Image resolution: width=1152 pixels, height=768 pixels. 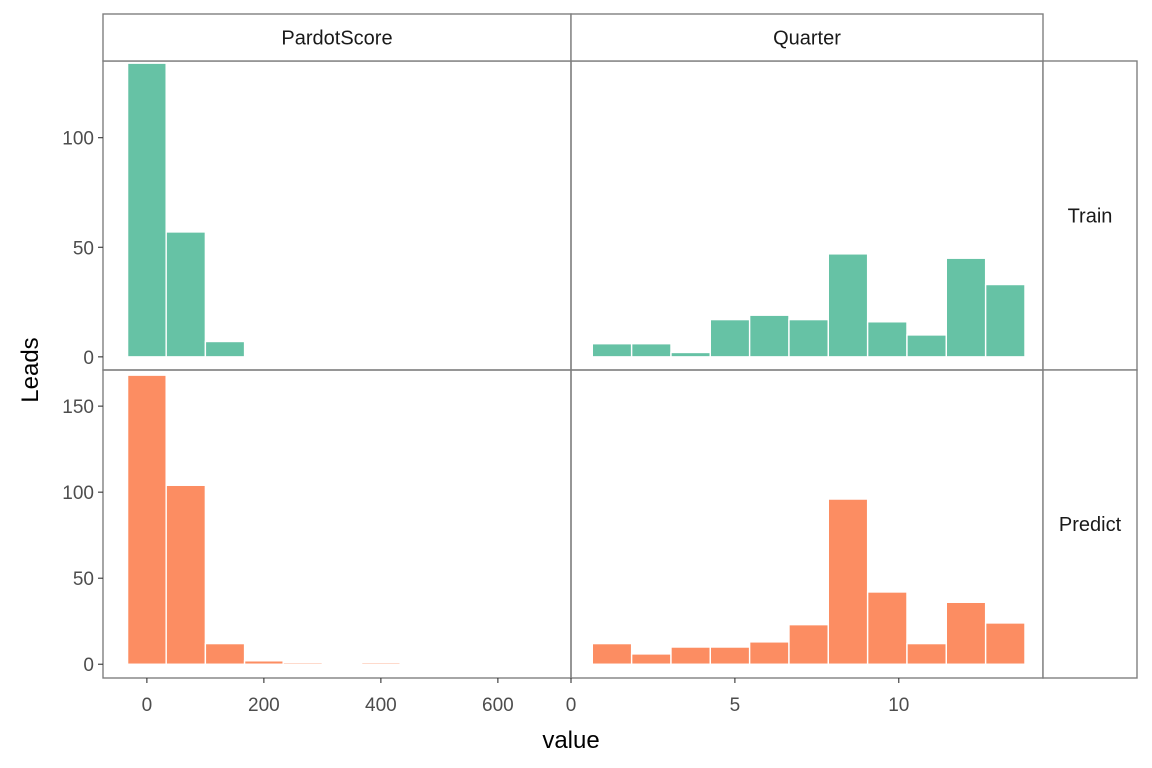 I want to click on strip-train, so click(x=1090, y=215).